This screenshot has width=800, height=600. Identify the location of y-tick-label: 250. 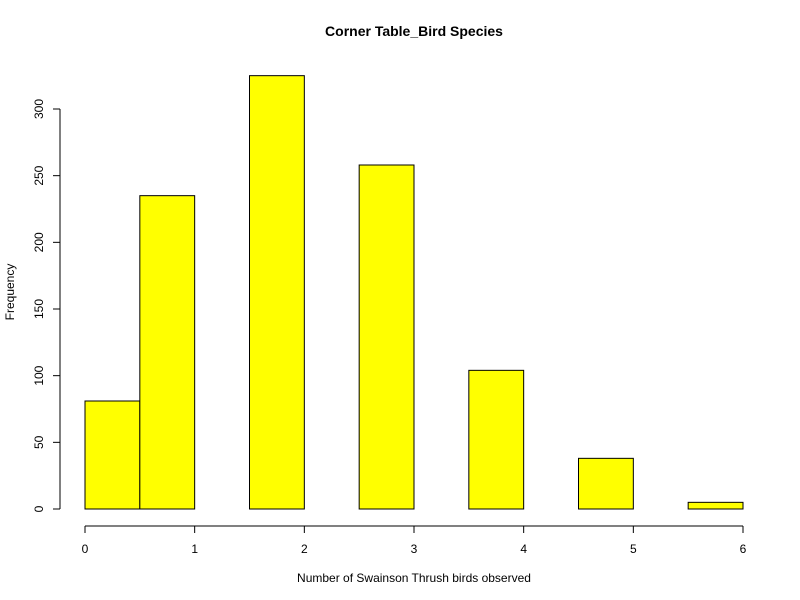
(39, 175).